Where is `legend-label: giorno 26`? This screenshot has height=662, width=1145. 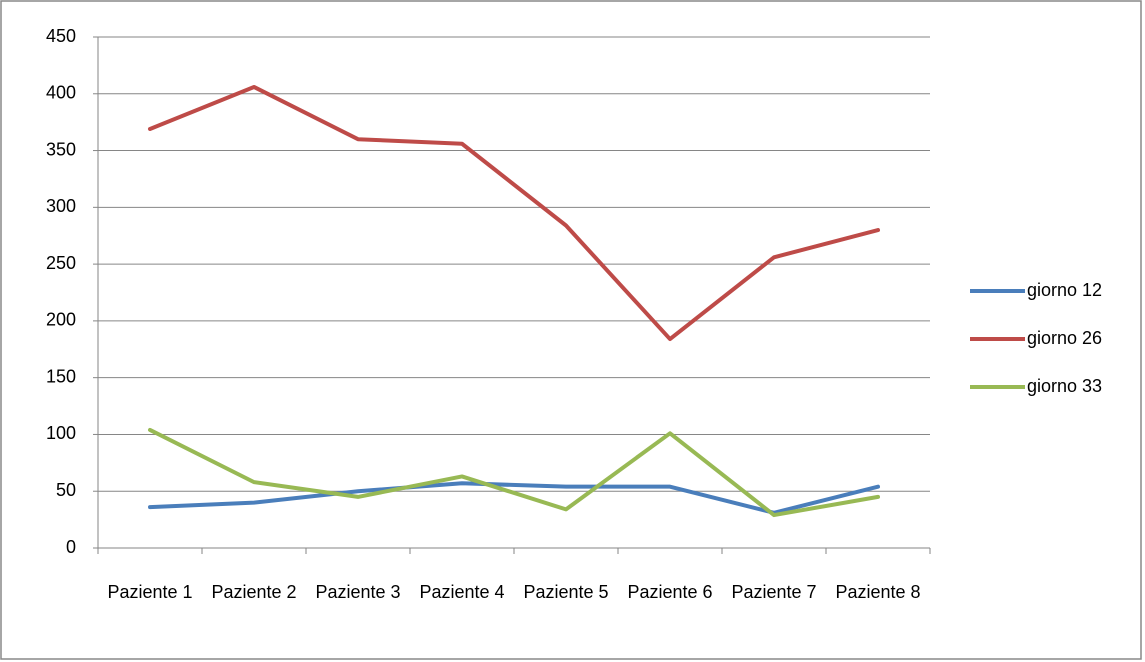 legend-label: giorno 26 is located at coordinates (1064, 338).